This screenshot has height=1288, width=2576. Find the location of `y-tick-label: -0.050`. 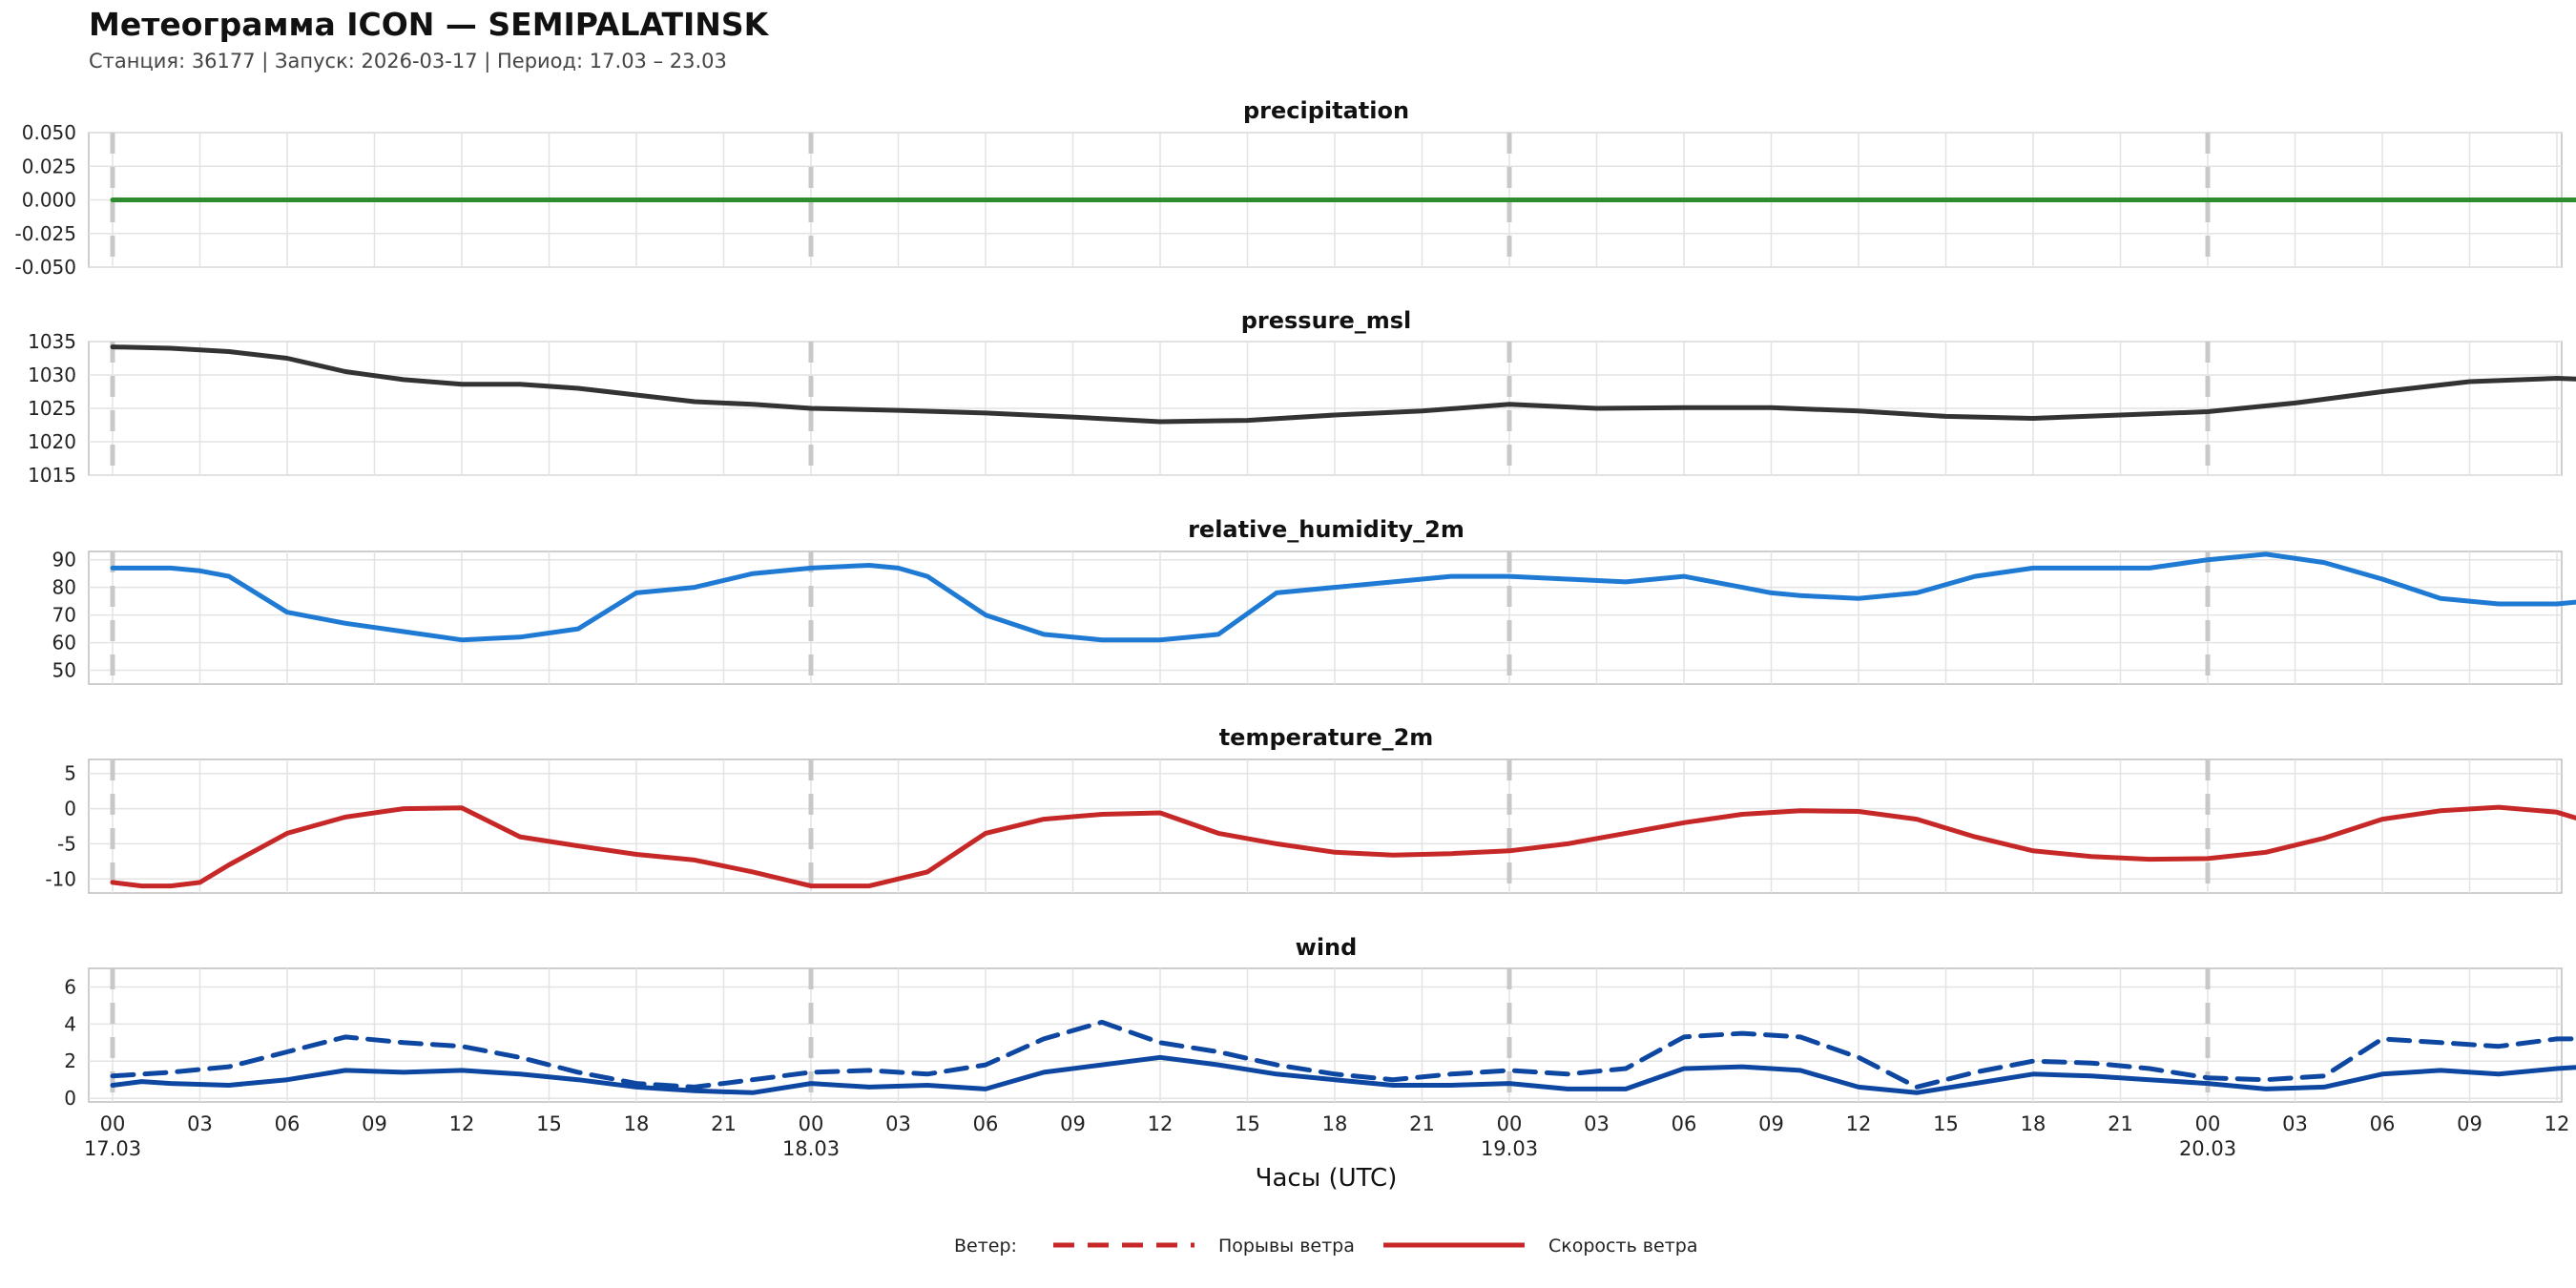

y-tick-label: -0.050 is located at coordinates (45, 267).